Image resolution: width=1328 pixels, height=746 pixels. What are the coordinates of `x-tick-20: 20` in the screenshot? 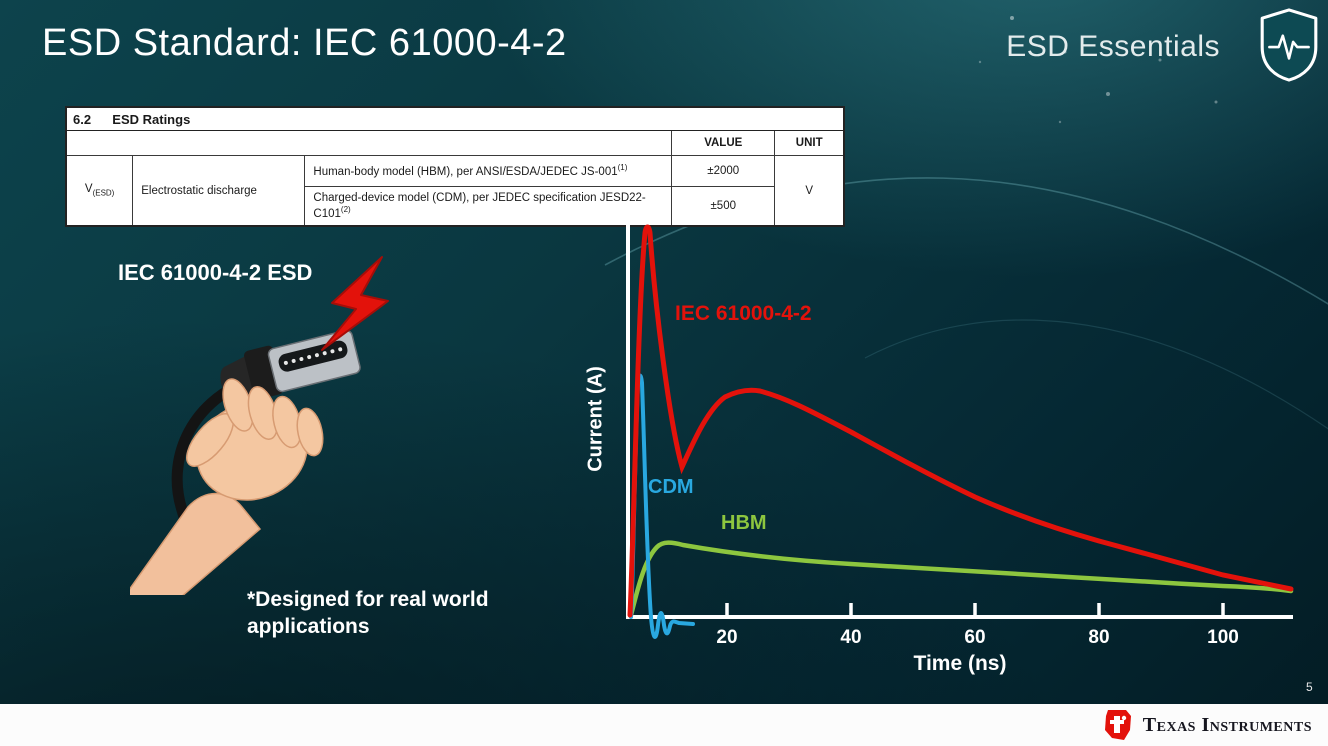 It's located at (727, 637).